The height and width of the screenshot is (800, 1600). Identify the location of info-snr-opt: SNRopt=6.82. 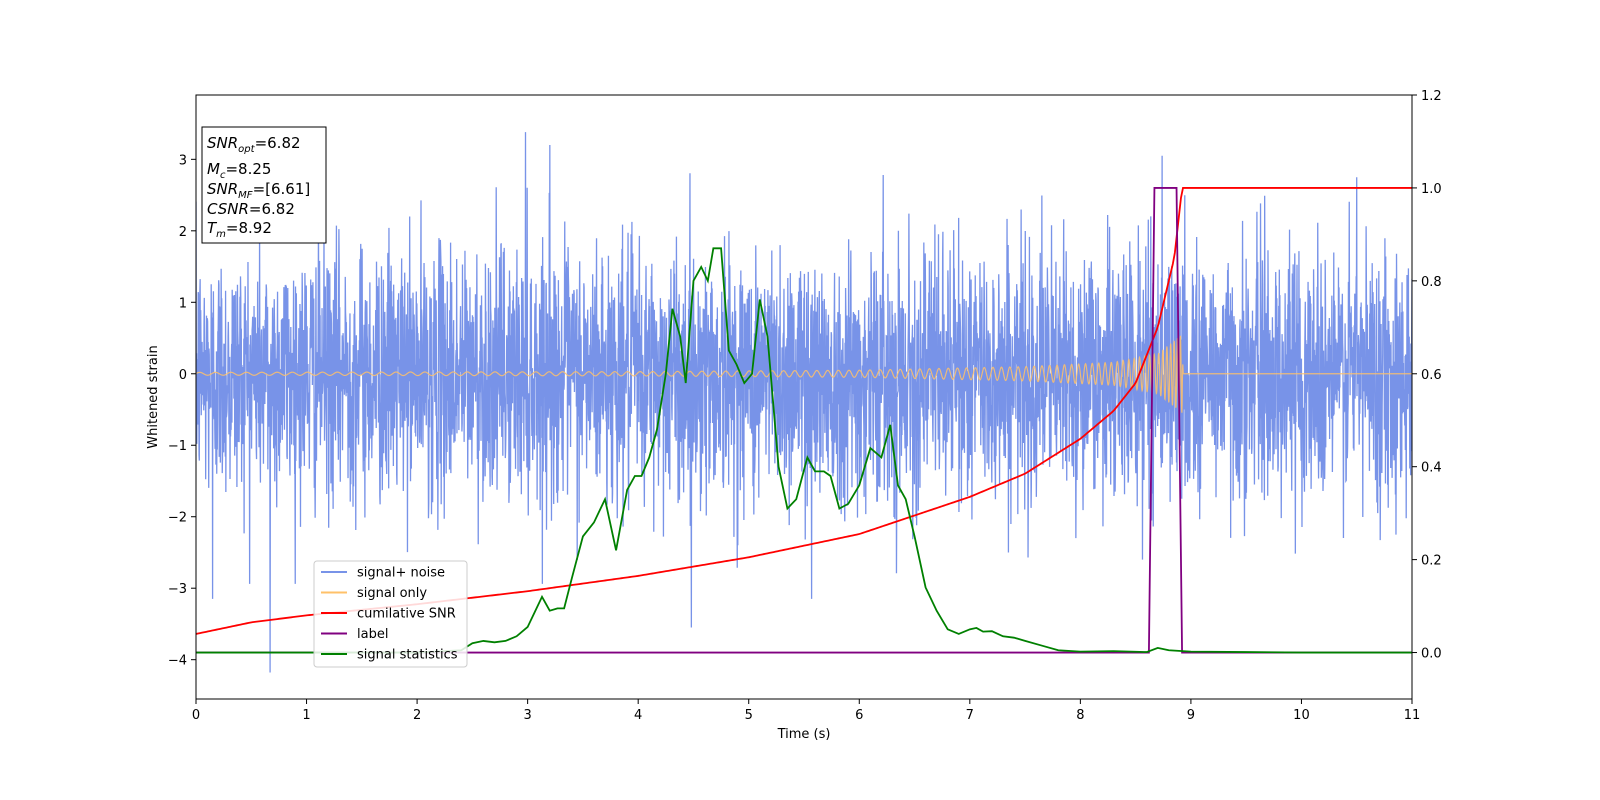
(254, 144).